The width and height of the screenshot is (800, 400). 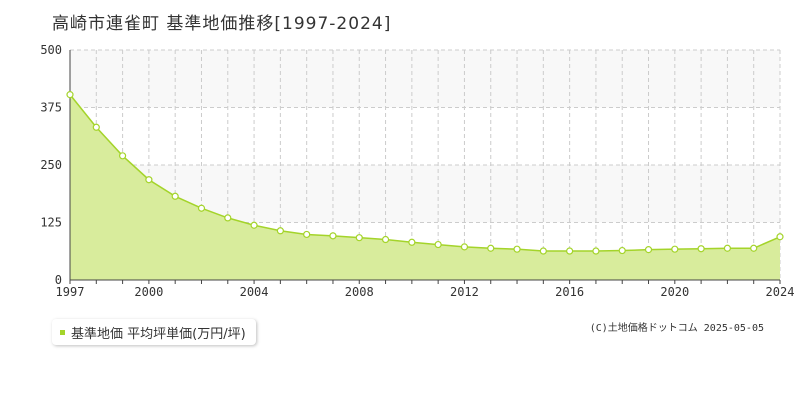 What do you see at coordinates (359, 292) in the screenshot?
I see `x-tick-label: 2008` at bounding box center [359, 292].